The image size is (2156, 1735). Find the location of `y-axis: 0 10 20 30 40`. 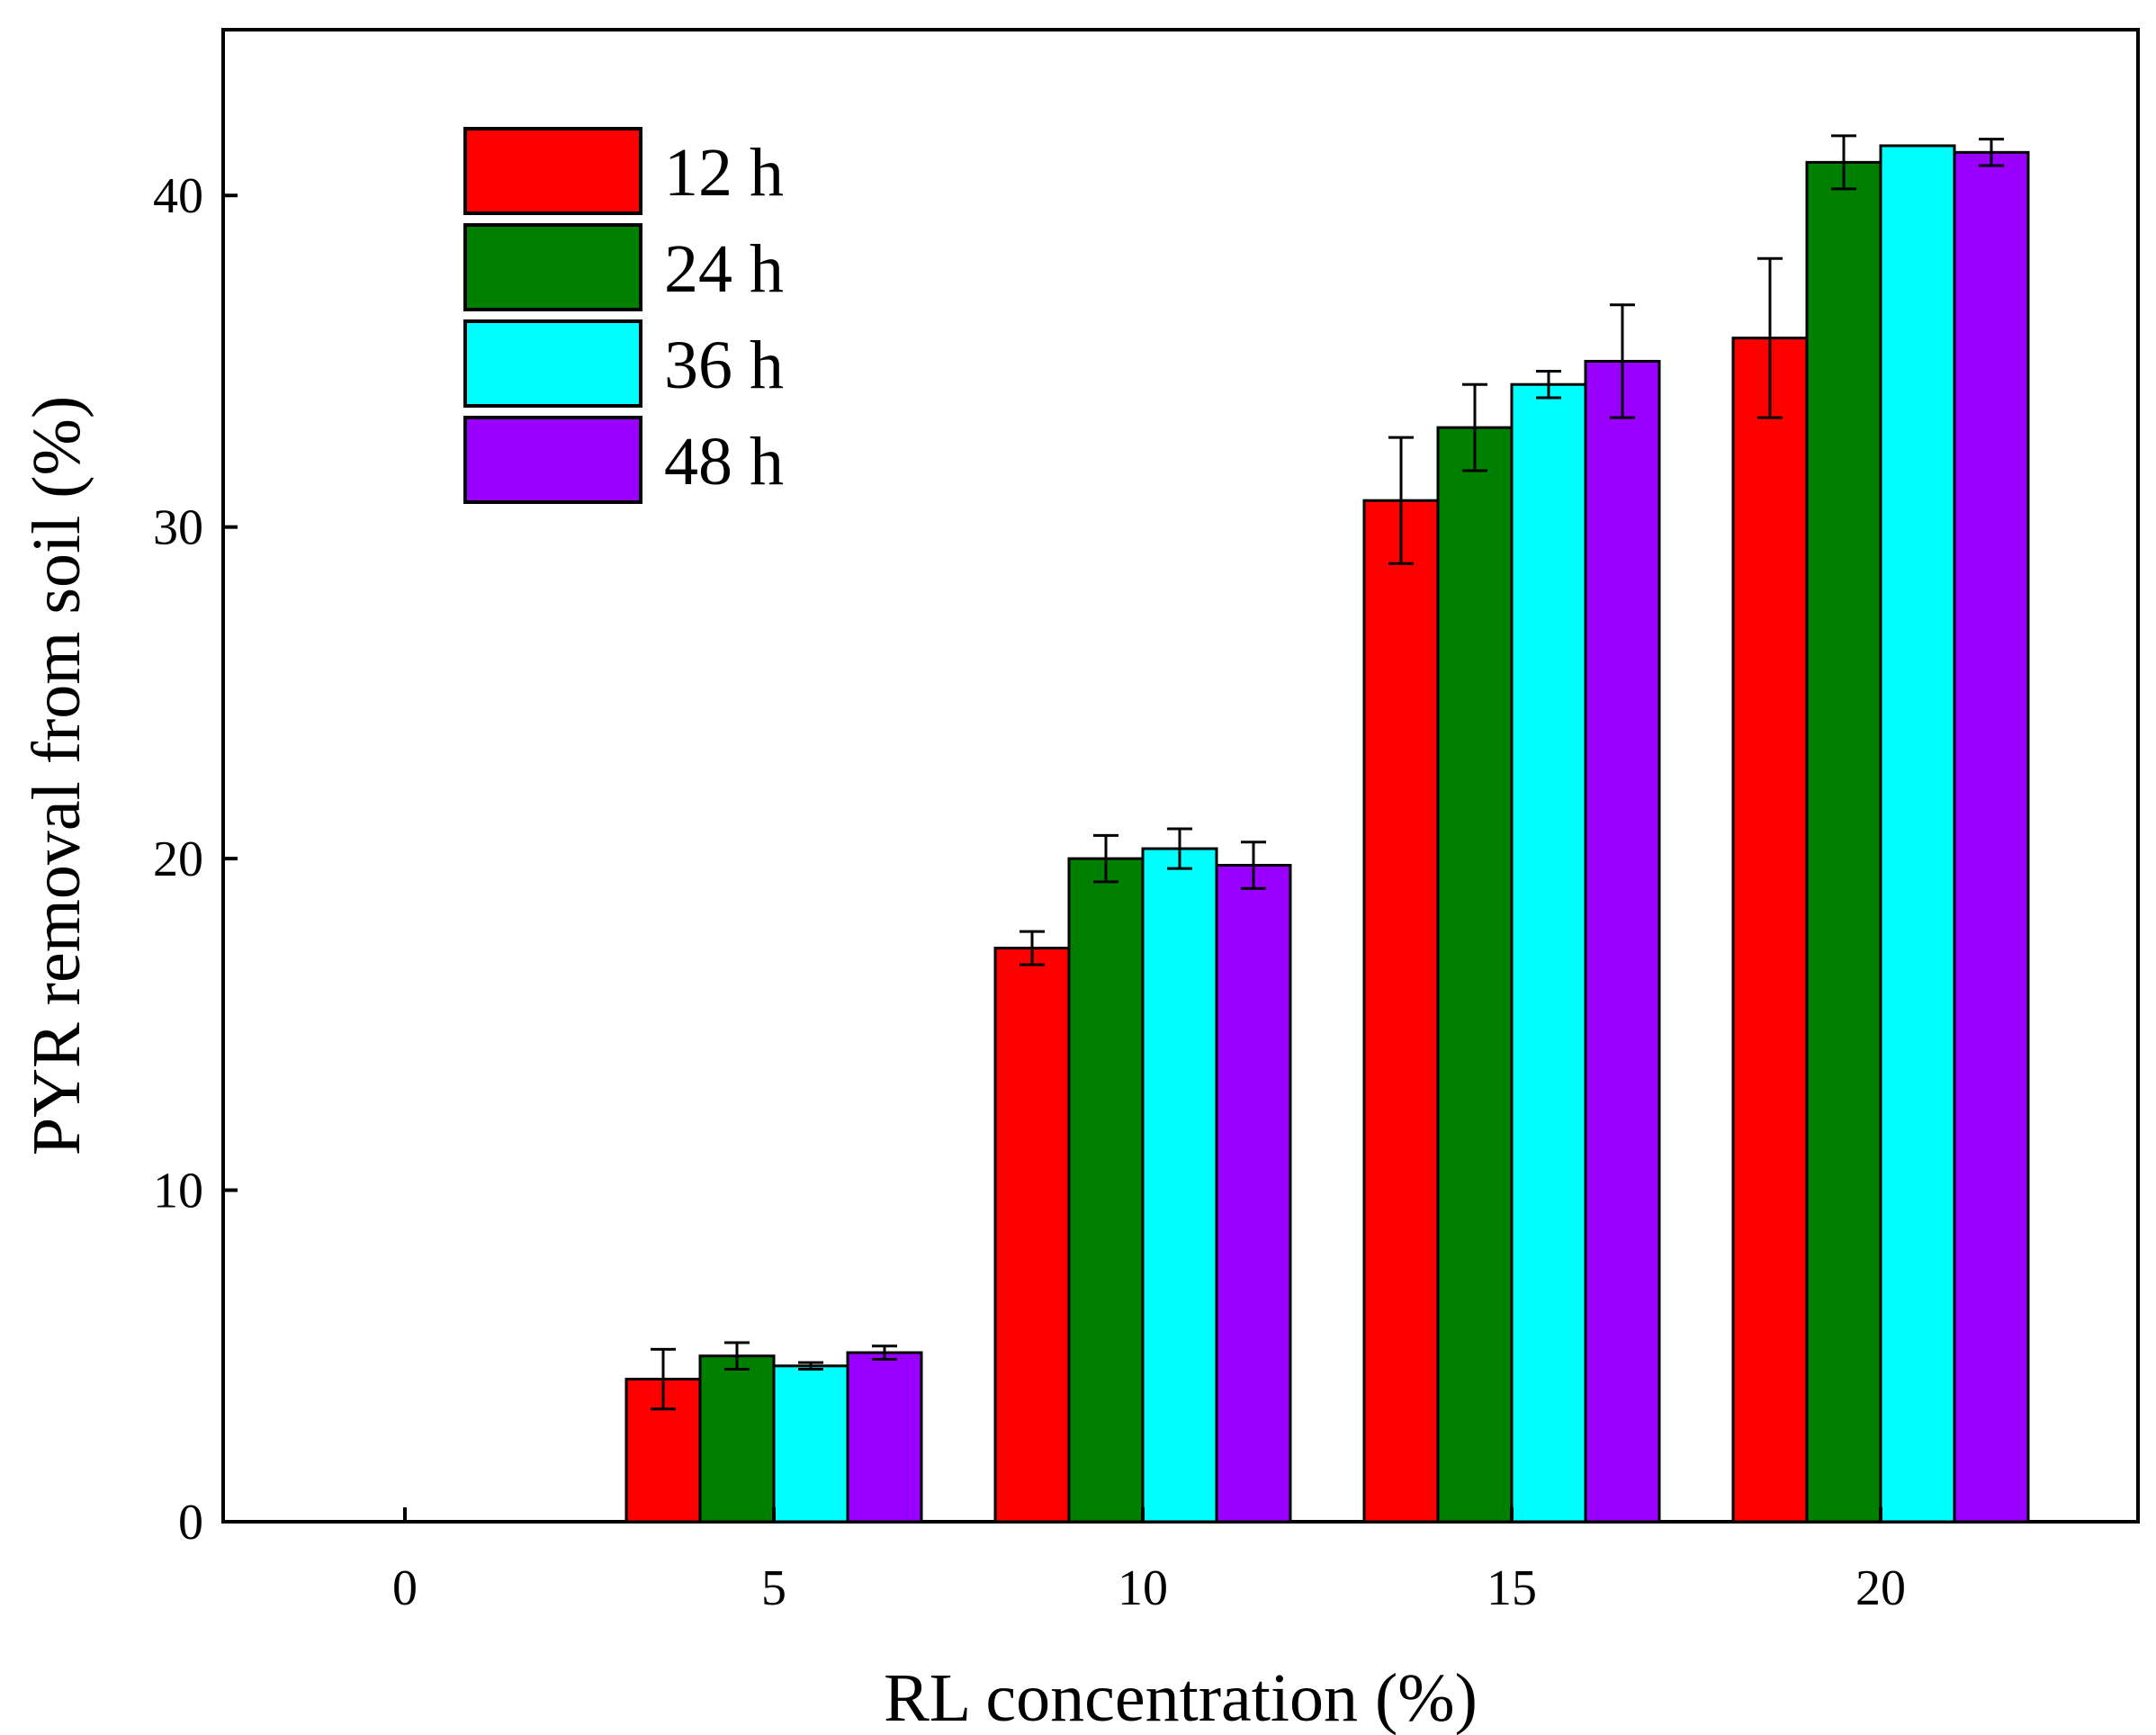

y-axis: 0 10 20 30 40 is located at coordinates (195, 859).